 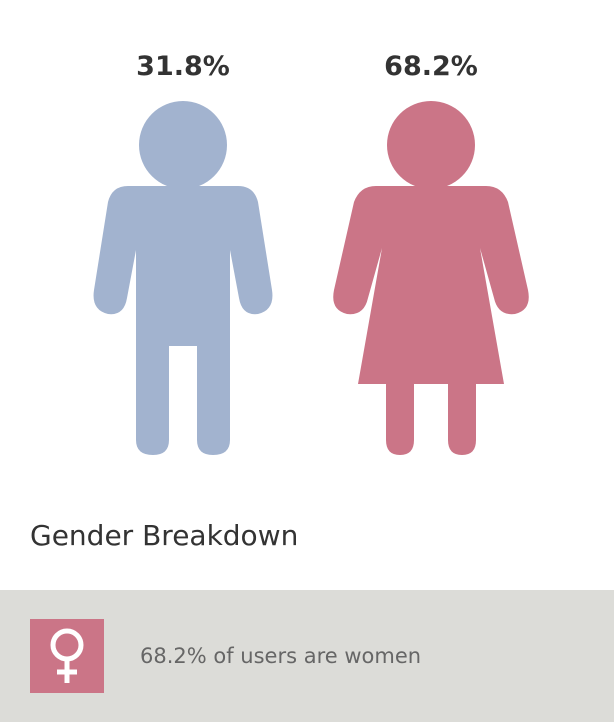 I want to click on venus-symbol-badge, so click(x=67, y=656).